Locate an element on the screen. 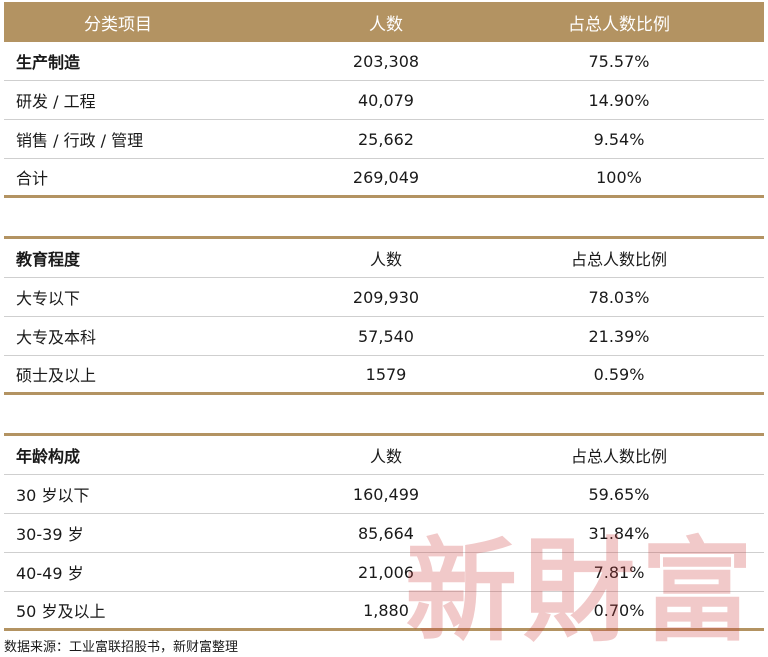  data-source-note: 数据来源：工业富联招股书，新财富整理 is located at coordinates (121, 647).